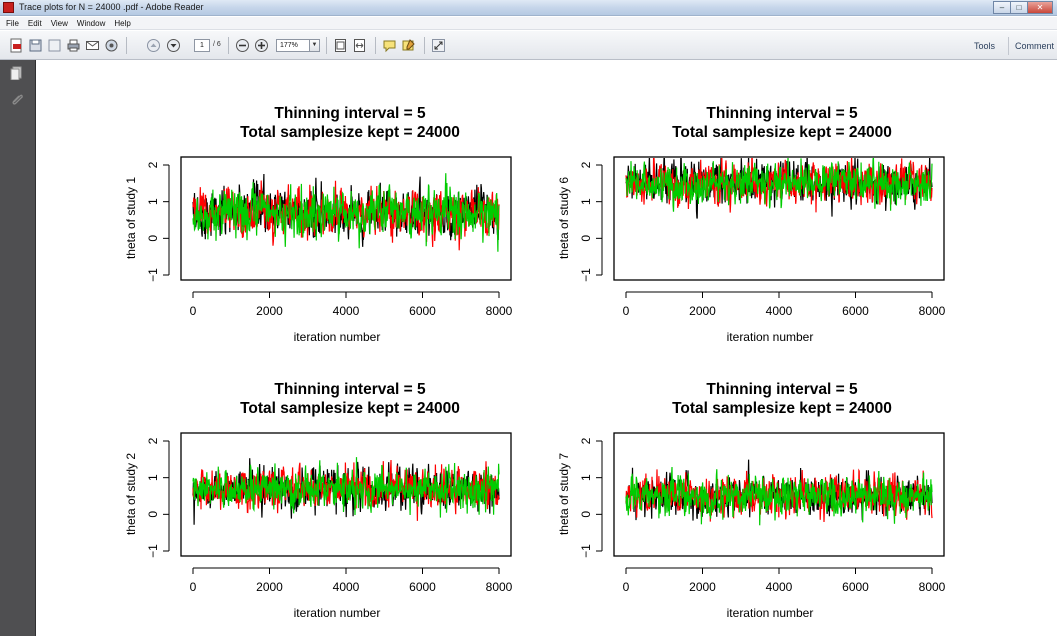 The width and height of the screenshot is (1057, 636). What do you see at coordinates (12, 23) in the screenshot?
I see `menu-file: File` at bounding box center [12, 23].